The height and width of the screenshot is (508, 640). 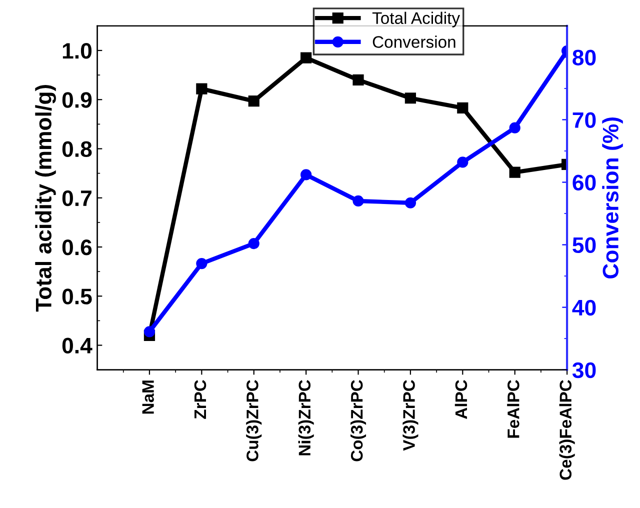 What do you see at coordinates (77, 149) in the screenshot?
I see `y-tick-label: 0.8` at bounding box center [77, 149].